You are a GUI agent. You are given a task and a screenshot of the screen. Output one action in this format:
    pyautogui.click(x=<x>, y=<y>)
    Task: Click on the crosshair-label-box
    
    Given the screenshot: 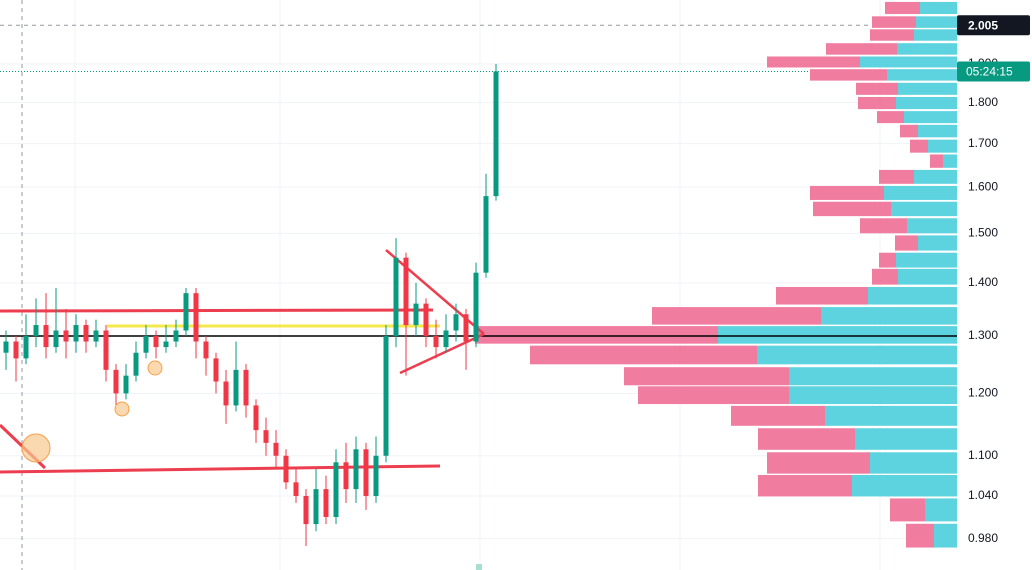 What is the action you would take?
    pyautogui.click(x=993, y=25)
    